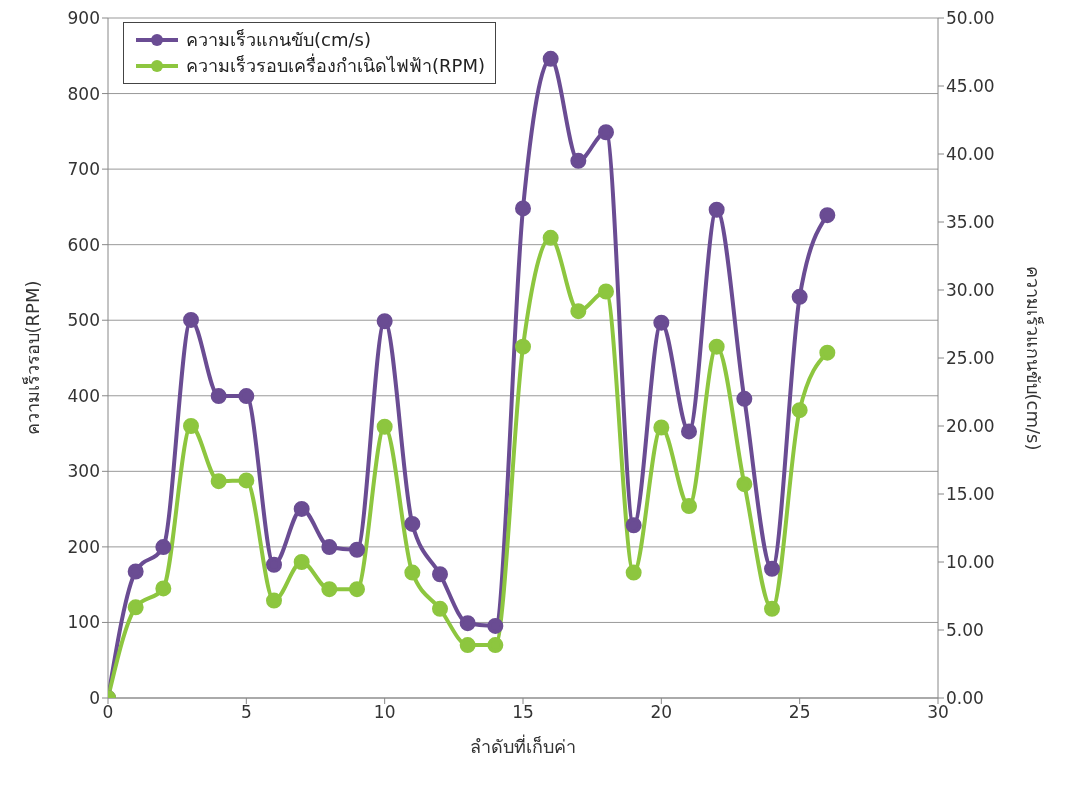 This screenshot has height=792, width=1070. I want to click on legend-label: ความเร็วแกนขับ(cm/s), so click(278, 40).